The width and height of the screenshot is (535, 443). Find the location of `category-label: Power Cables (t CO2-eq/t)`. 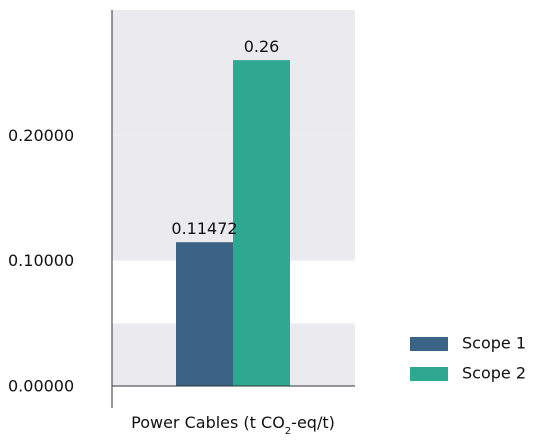

category-label: Power Cables (t CO2-eq/t) is located at coordinates (233, 425).